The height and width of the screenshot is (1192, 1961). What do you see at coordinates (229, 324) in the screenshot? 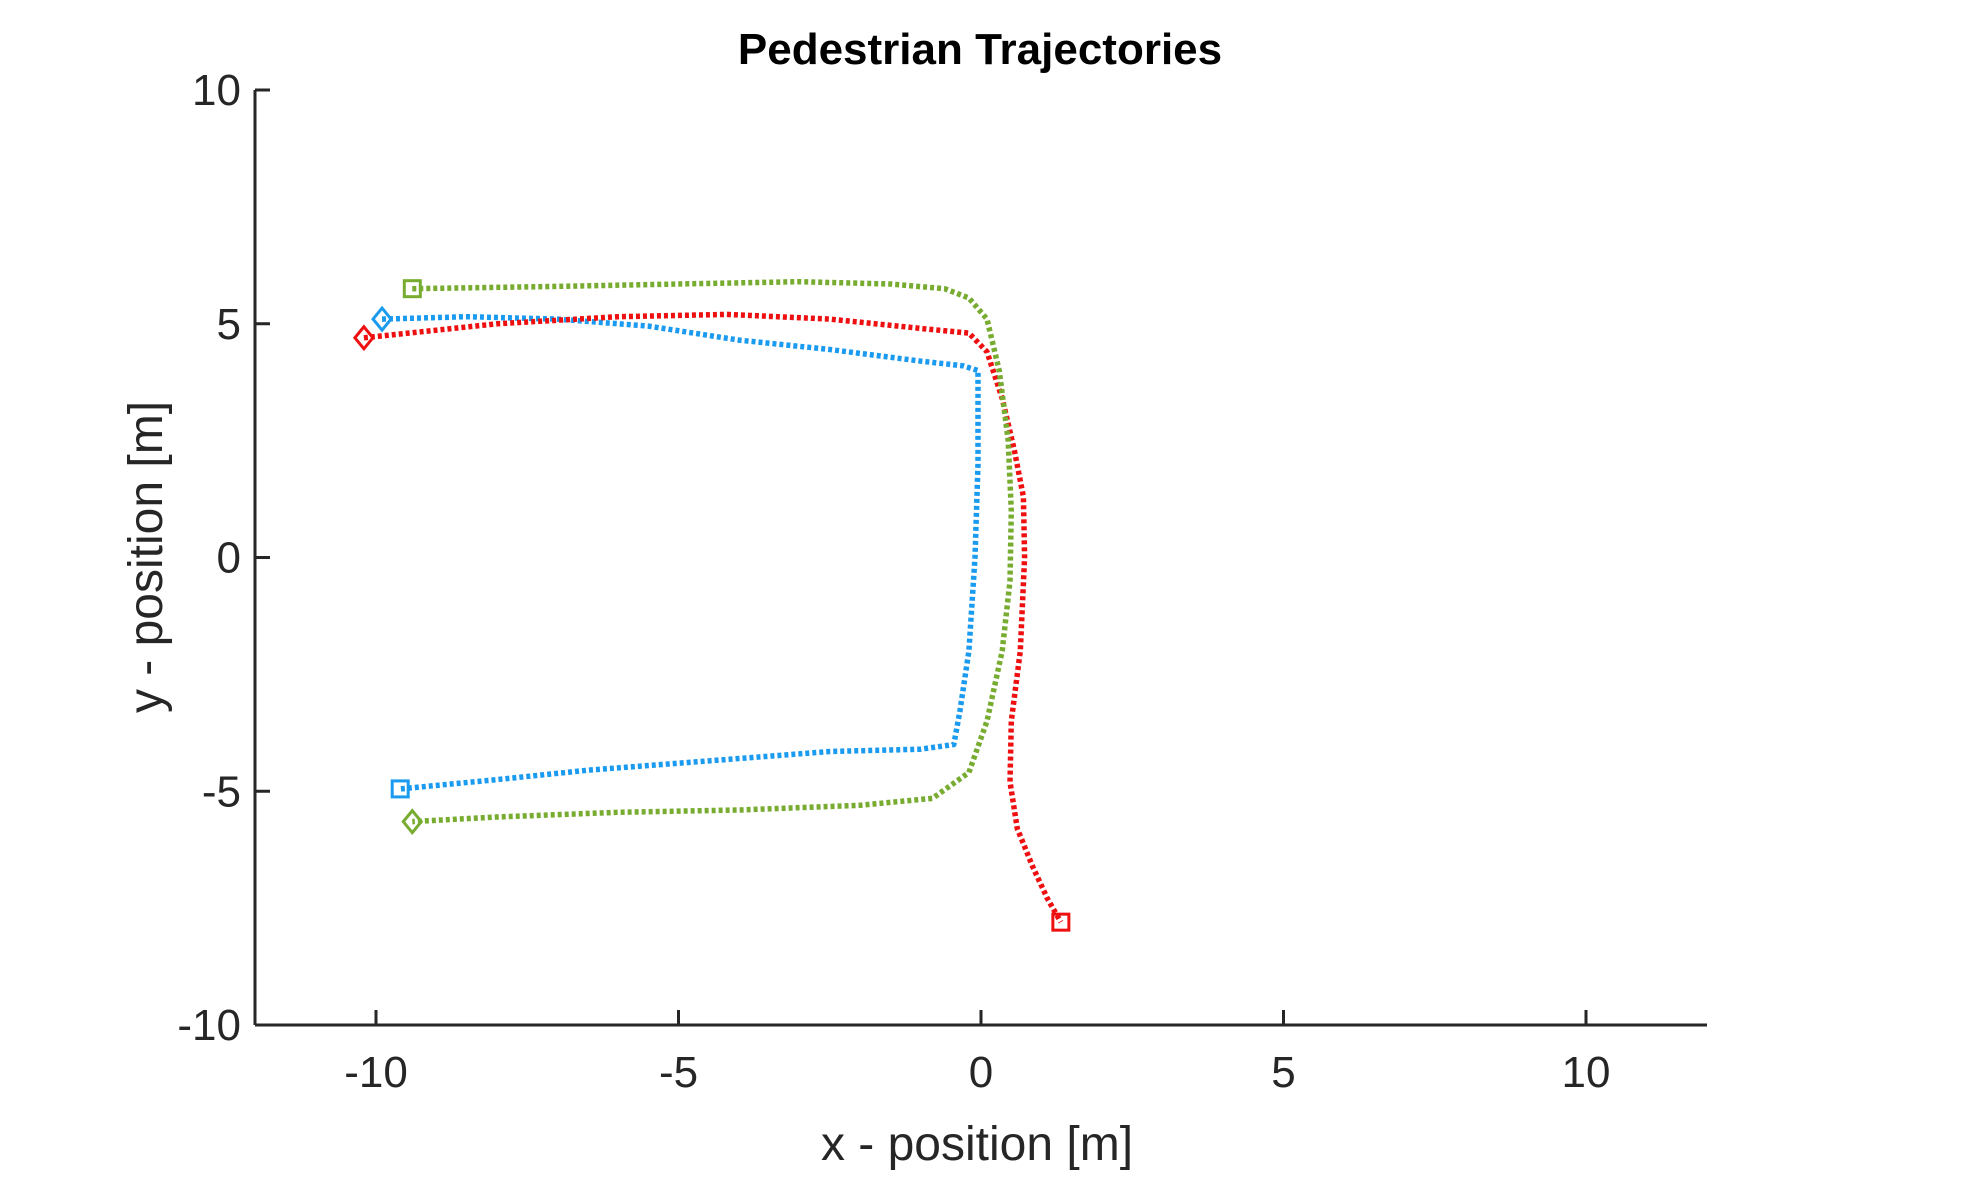
I see `y-tick-label: 5` at bounding box center [229, 324].